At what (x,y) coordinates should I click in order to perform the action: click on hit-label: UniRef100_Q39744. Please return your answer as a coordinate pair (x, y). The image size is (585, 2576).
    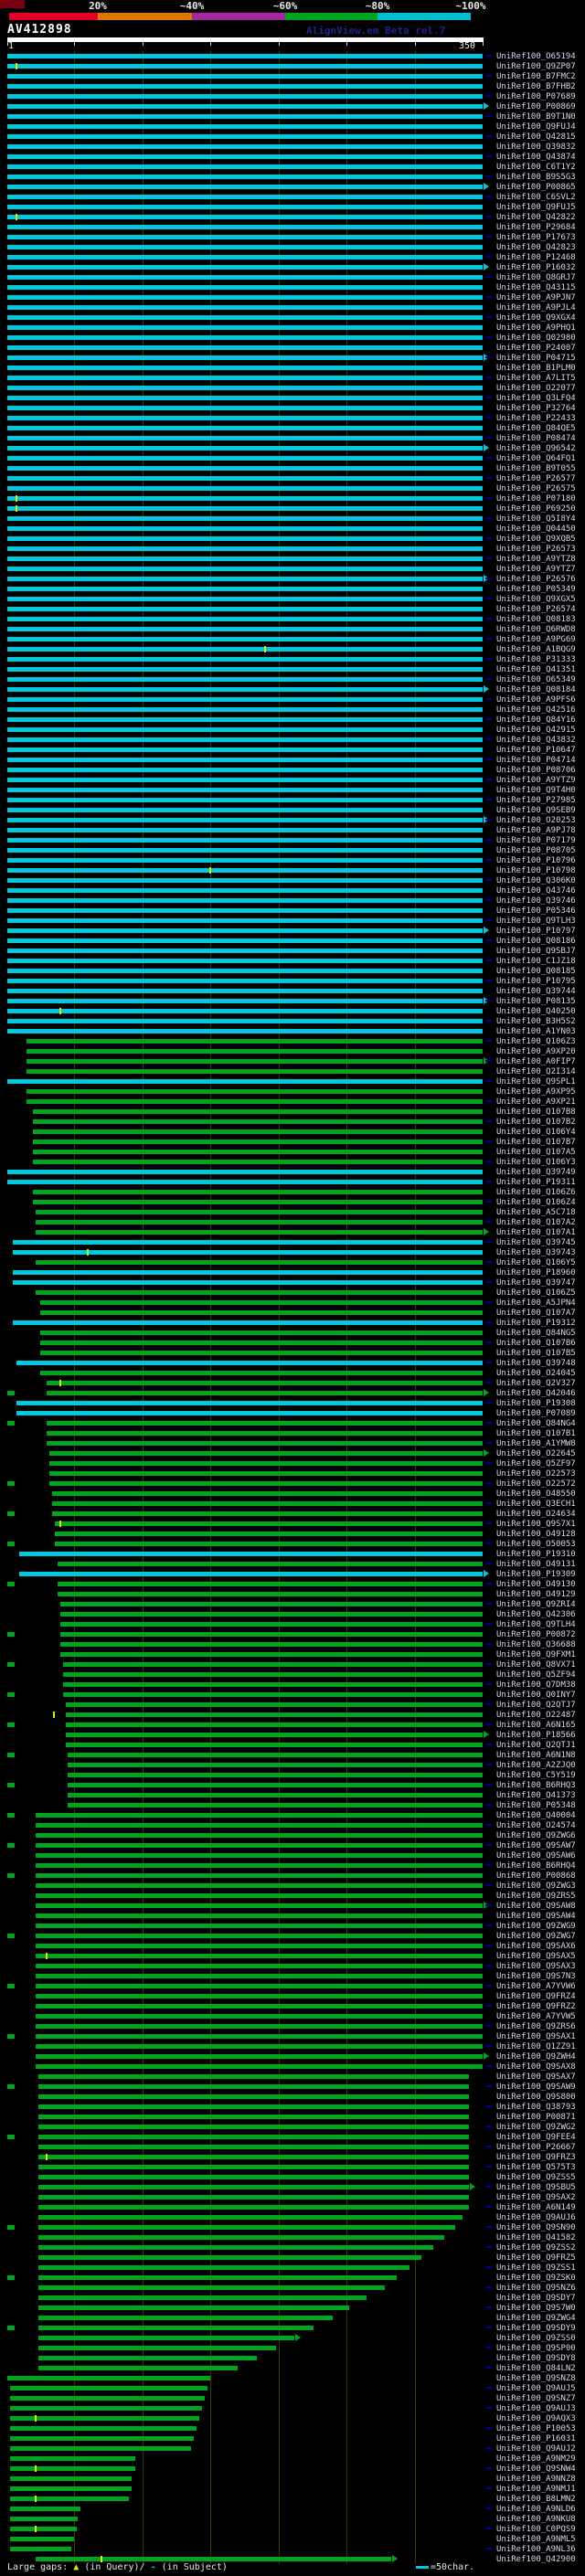
    Looking at the image, I should click on (536, 991).